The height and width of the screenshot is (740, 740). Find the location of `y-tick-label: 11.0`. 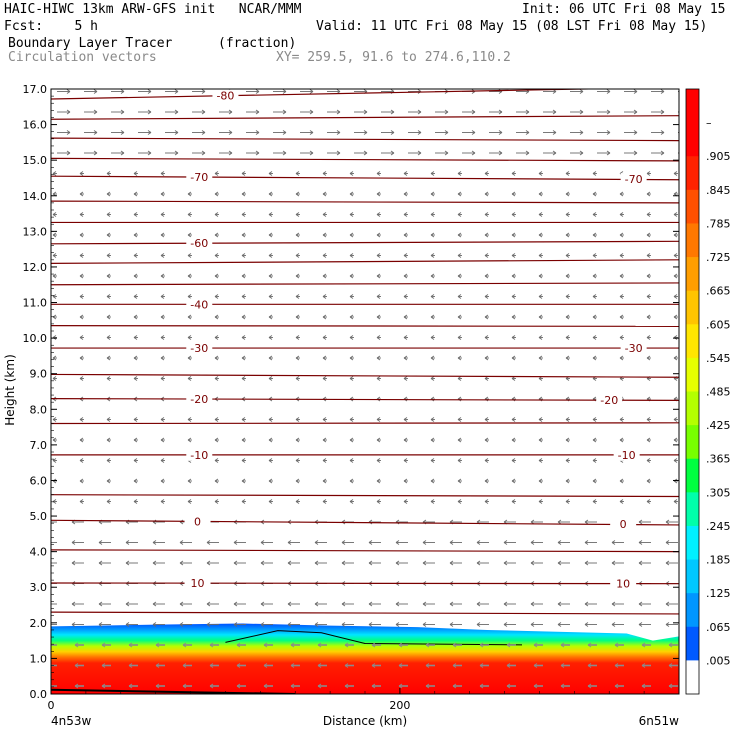

y-tick-label: 11.0 is located at coordinates (35, 303).